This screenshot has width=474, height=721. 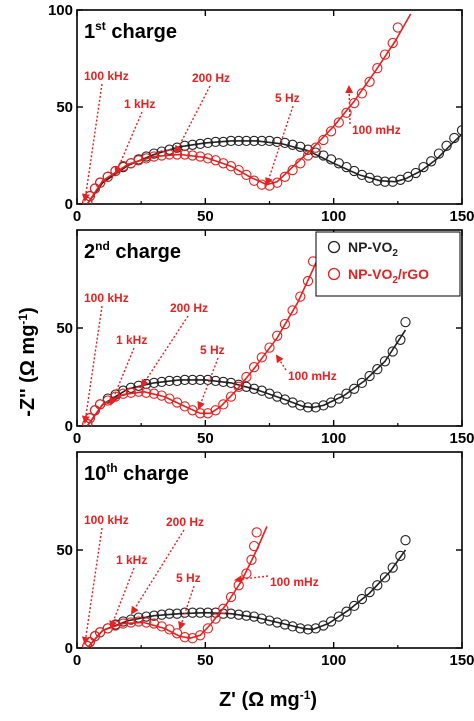 I want to click on x-axis-title: Z' (Ω mg-1), so click(x=268, y=699).